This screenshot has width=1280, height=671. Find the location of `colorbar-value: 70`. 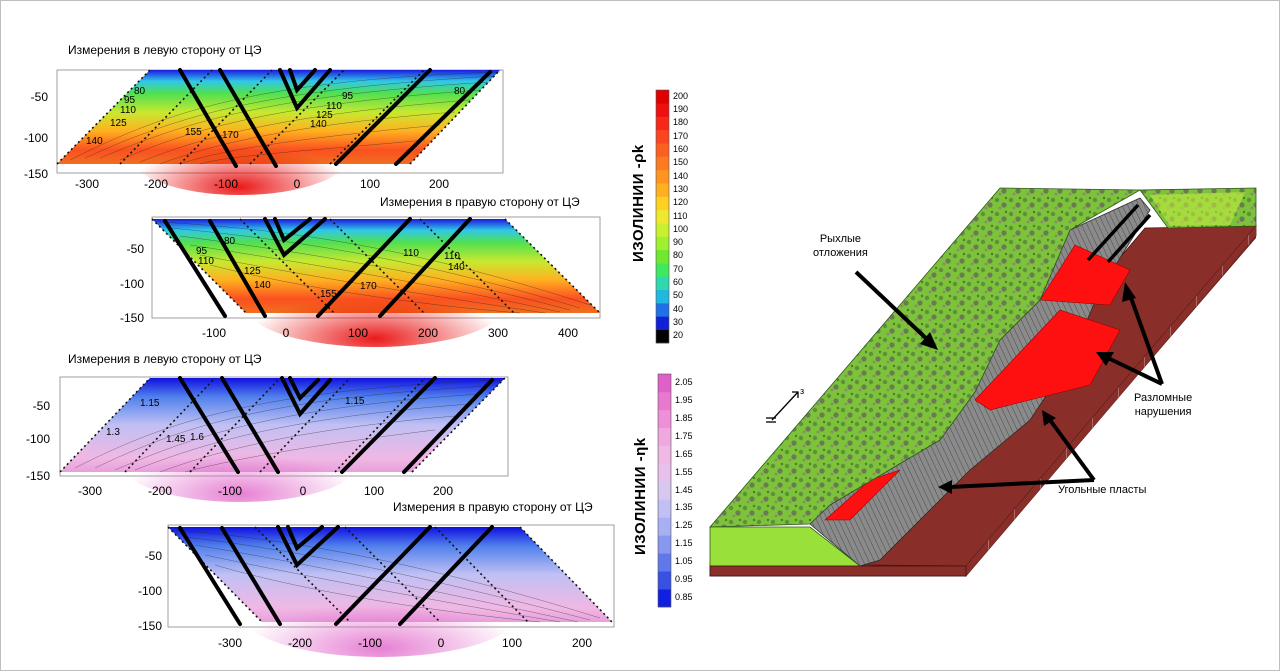

colorbar-value: 70 is located at coordinates (678, 268).